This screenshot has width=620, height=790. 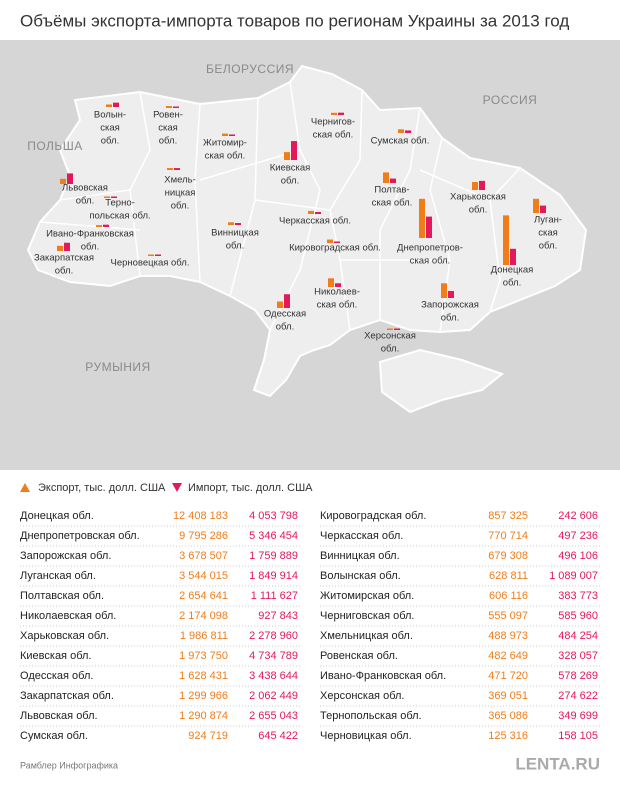 What do you see at coordinates (373, 516) in the screenshot?
I see `table-name: Кировоградская обл.` at bounding box center [373, 516].